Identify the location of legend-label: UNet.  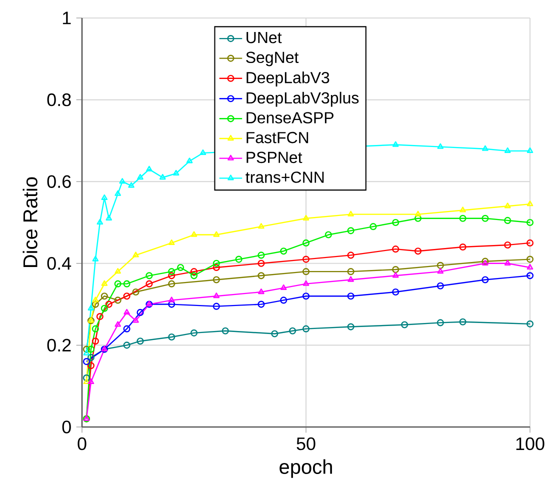
(264, 38).